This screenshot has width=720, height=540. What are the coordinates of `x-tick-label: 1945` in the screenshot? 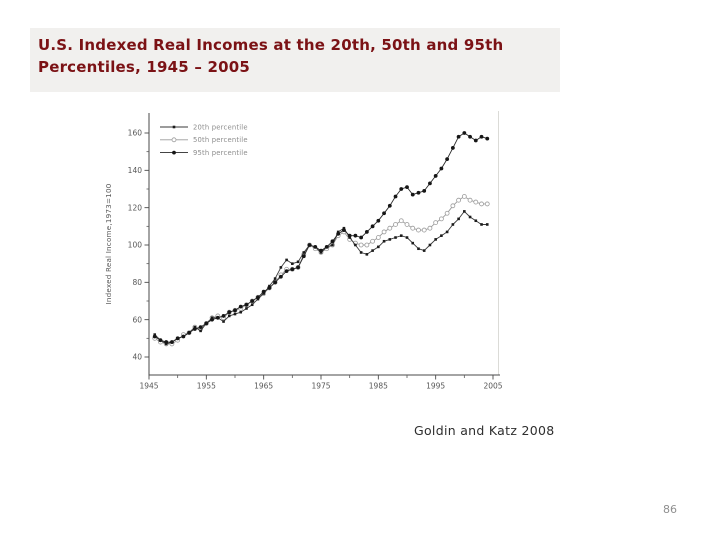 It's located at (148, 386).